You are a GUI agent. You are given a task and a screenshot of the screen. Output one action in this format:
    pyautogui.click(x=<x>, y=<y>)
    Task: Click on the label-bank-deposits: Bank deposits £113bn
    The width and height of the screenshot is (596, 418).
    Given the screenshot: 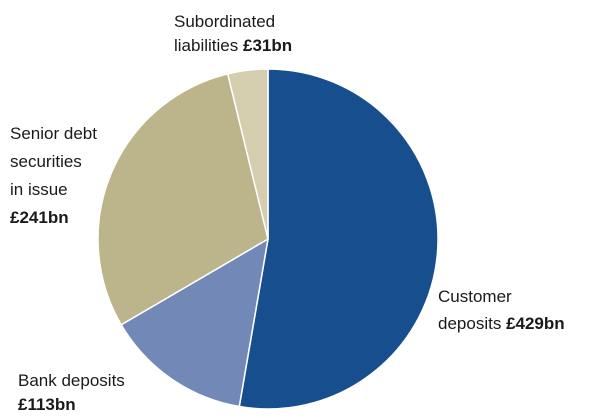 What is the action you would take?
    pyautogui.click(x=71, y=393)
    